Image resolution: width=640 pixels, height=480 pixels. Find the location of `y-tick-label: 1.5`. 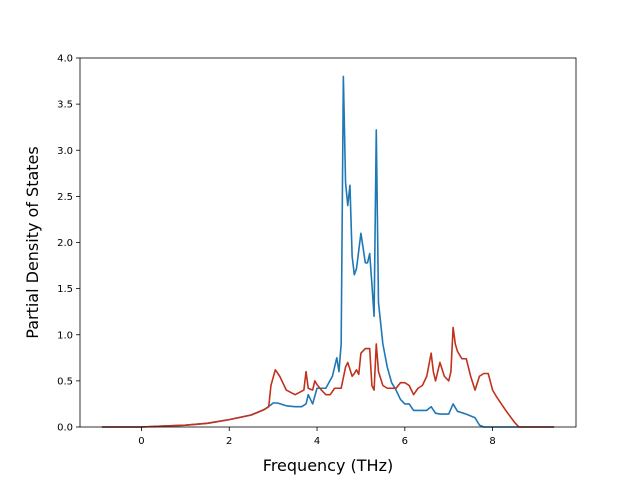

y-tick-label: 1.5 is located at coordinates (65, 289).